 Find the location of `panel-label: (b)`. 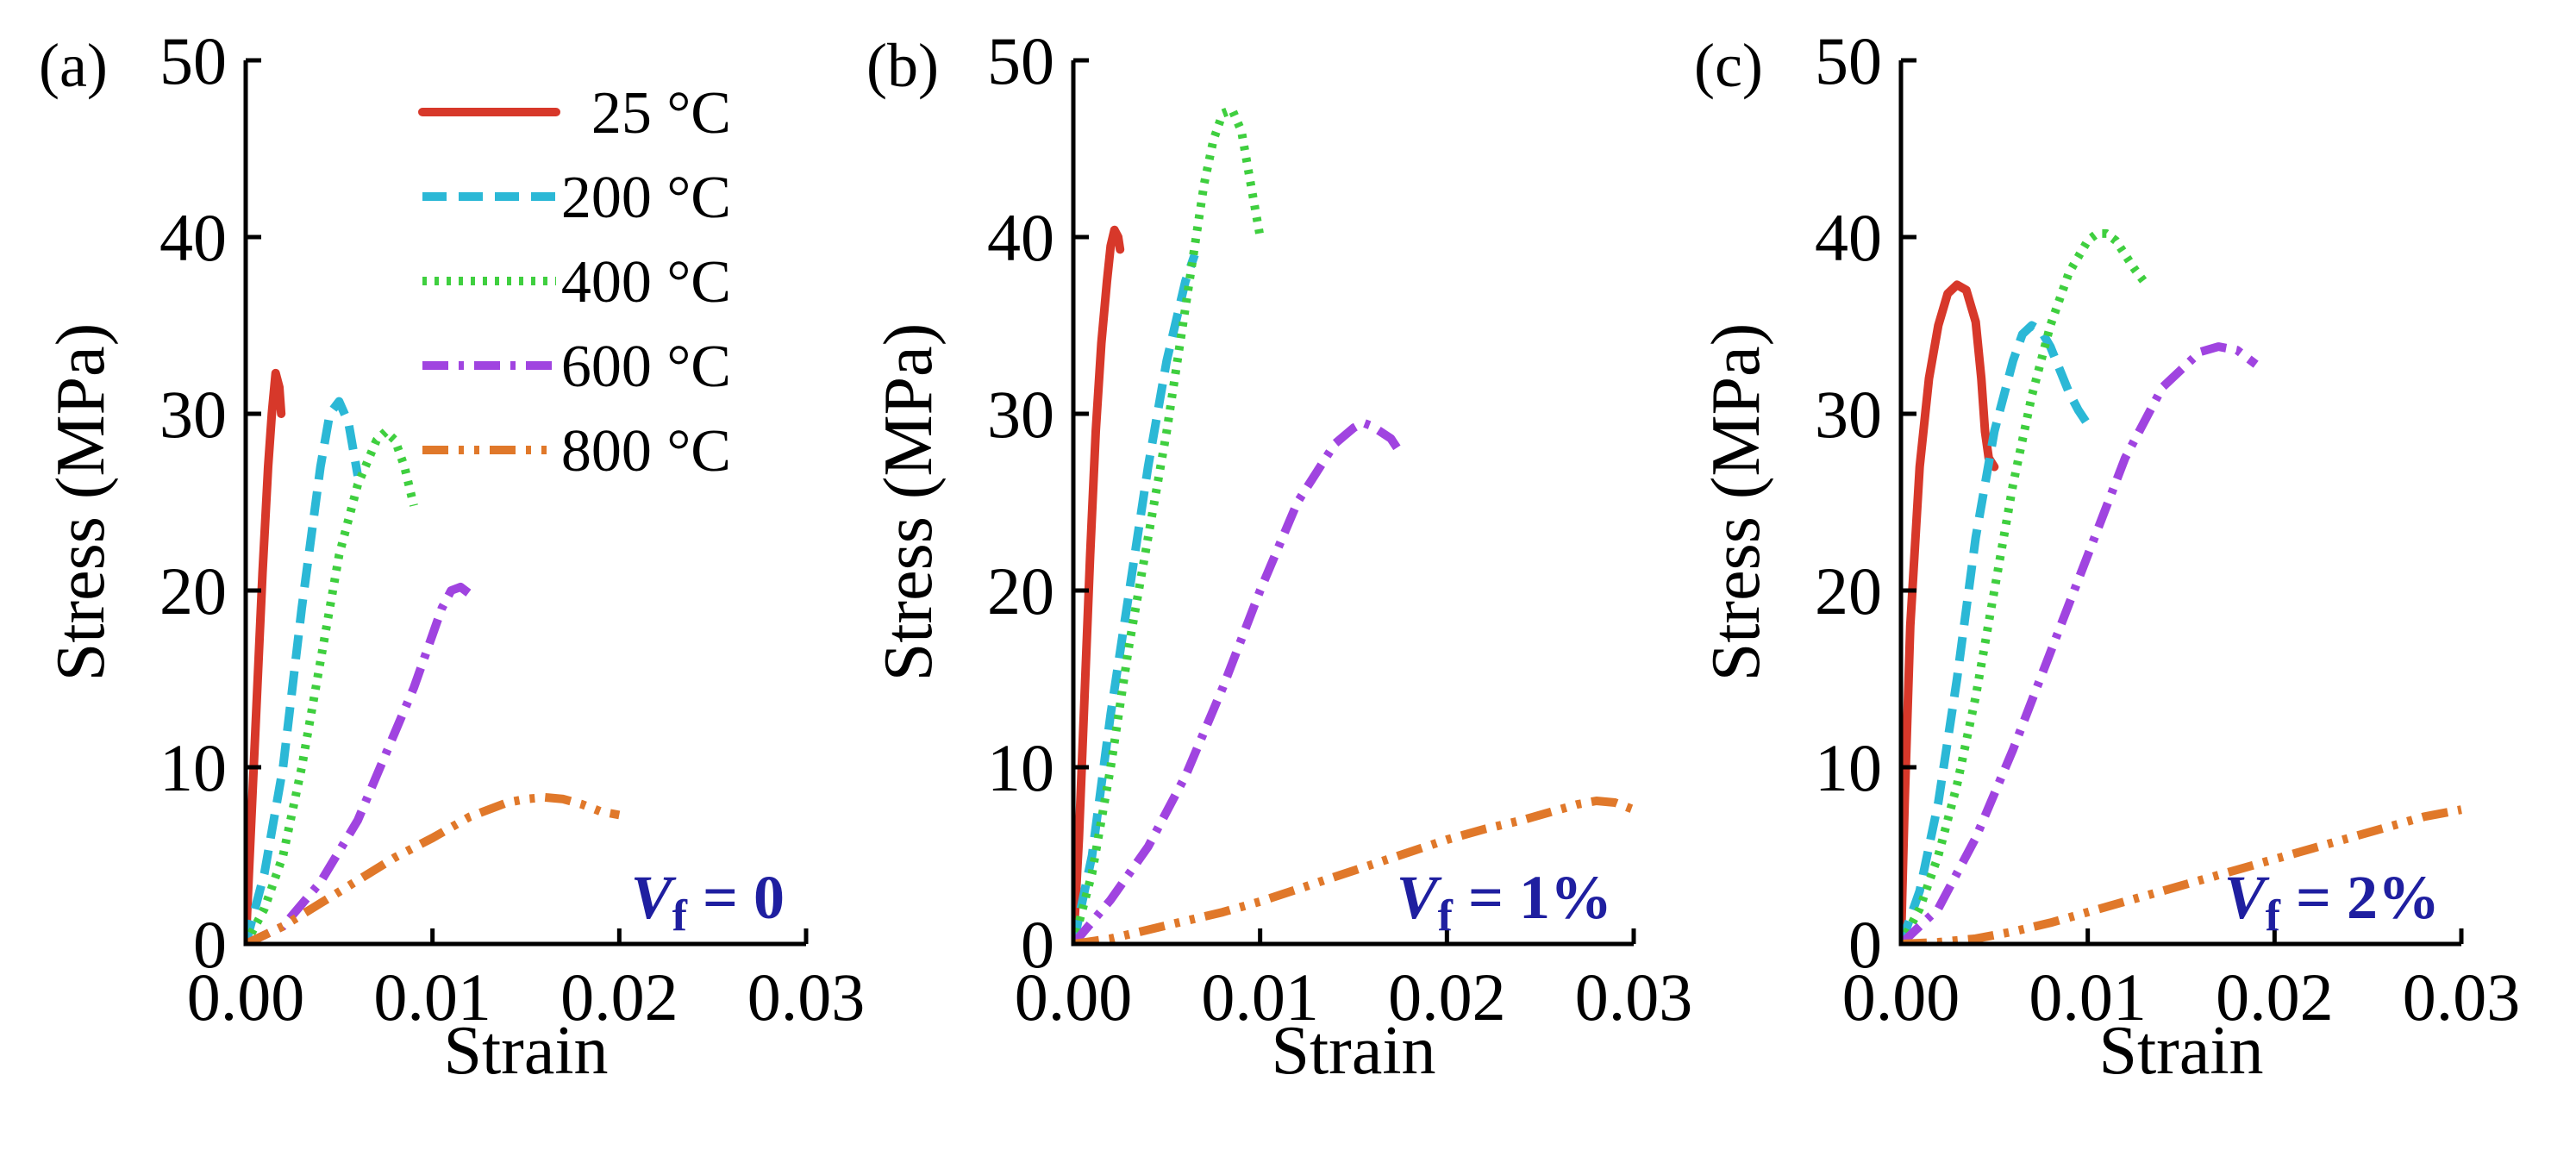

panel-label: (b) is located at coordinates (903, 65).